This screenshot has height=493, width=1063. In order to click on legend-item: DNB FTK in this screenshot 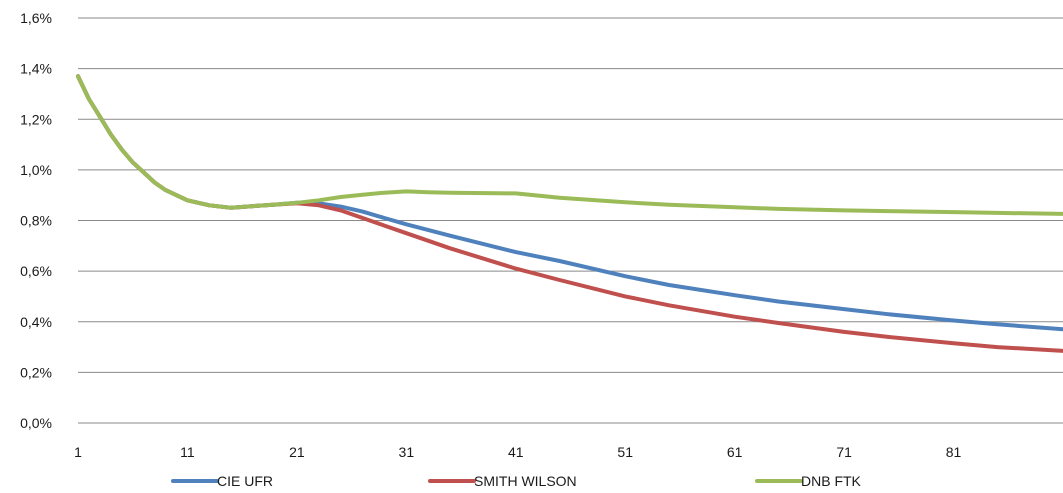, I will do `click(808, 481)`.